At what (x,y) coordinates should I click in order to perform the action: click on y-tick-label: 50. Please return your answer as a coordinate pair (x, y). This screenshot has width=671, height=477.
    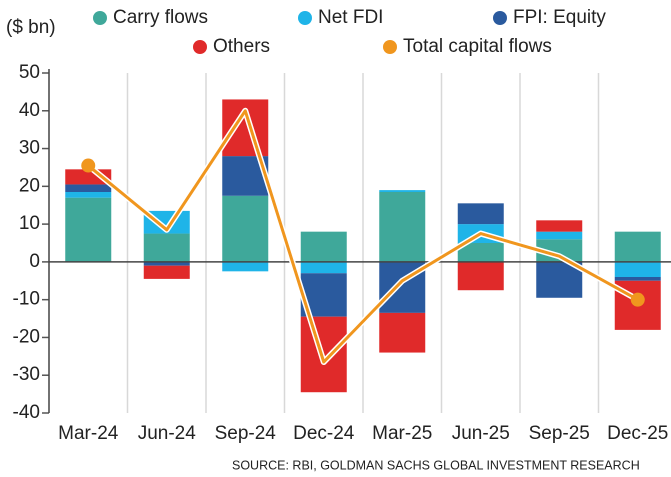
    Looking at the image, I should click on (29, 72).